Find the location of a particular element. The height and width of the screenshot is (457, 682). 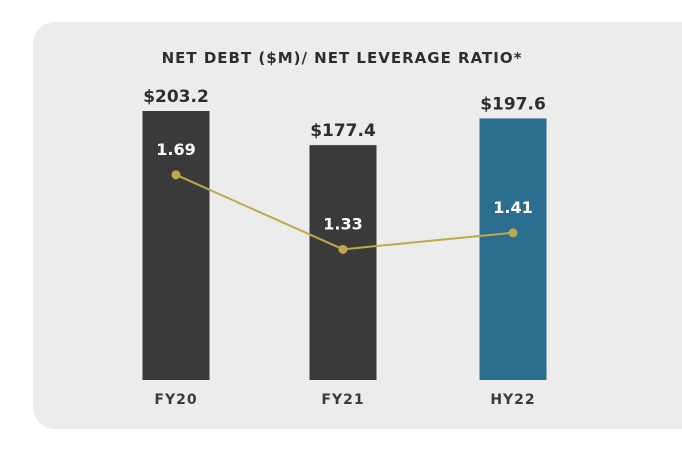

bar-value-label-fy20: $203.2 is located at coordinates (176, 97).